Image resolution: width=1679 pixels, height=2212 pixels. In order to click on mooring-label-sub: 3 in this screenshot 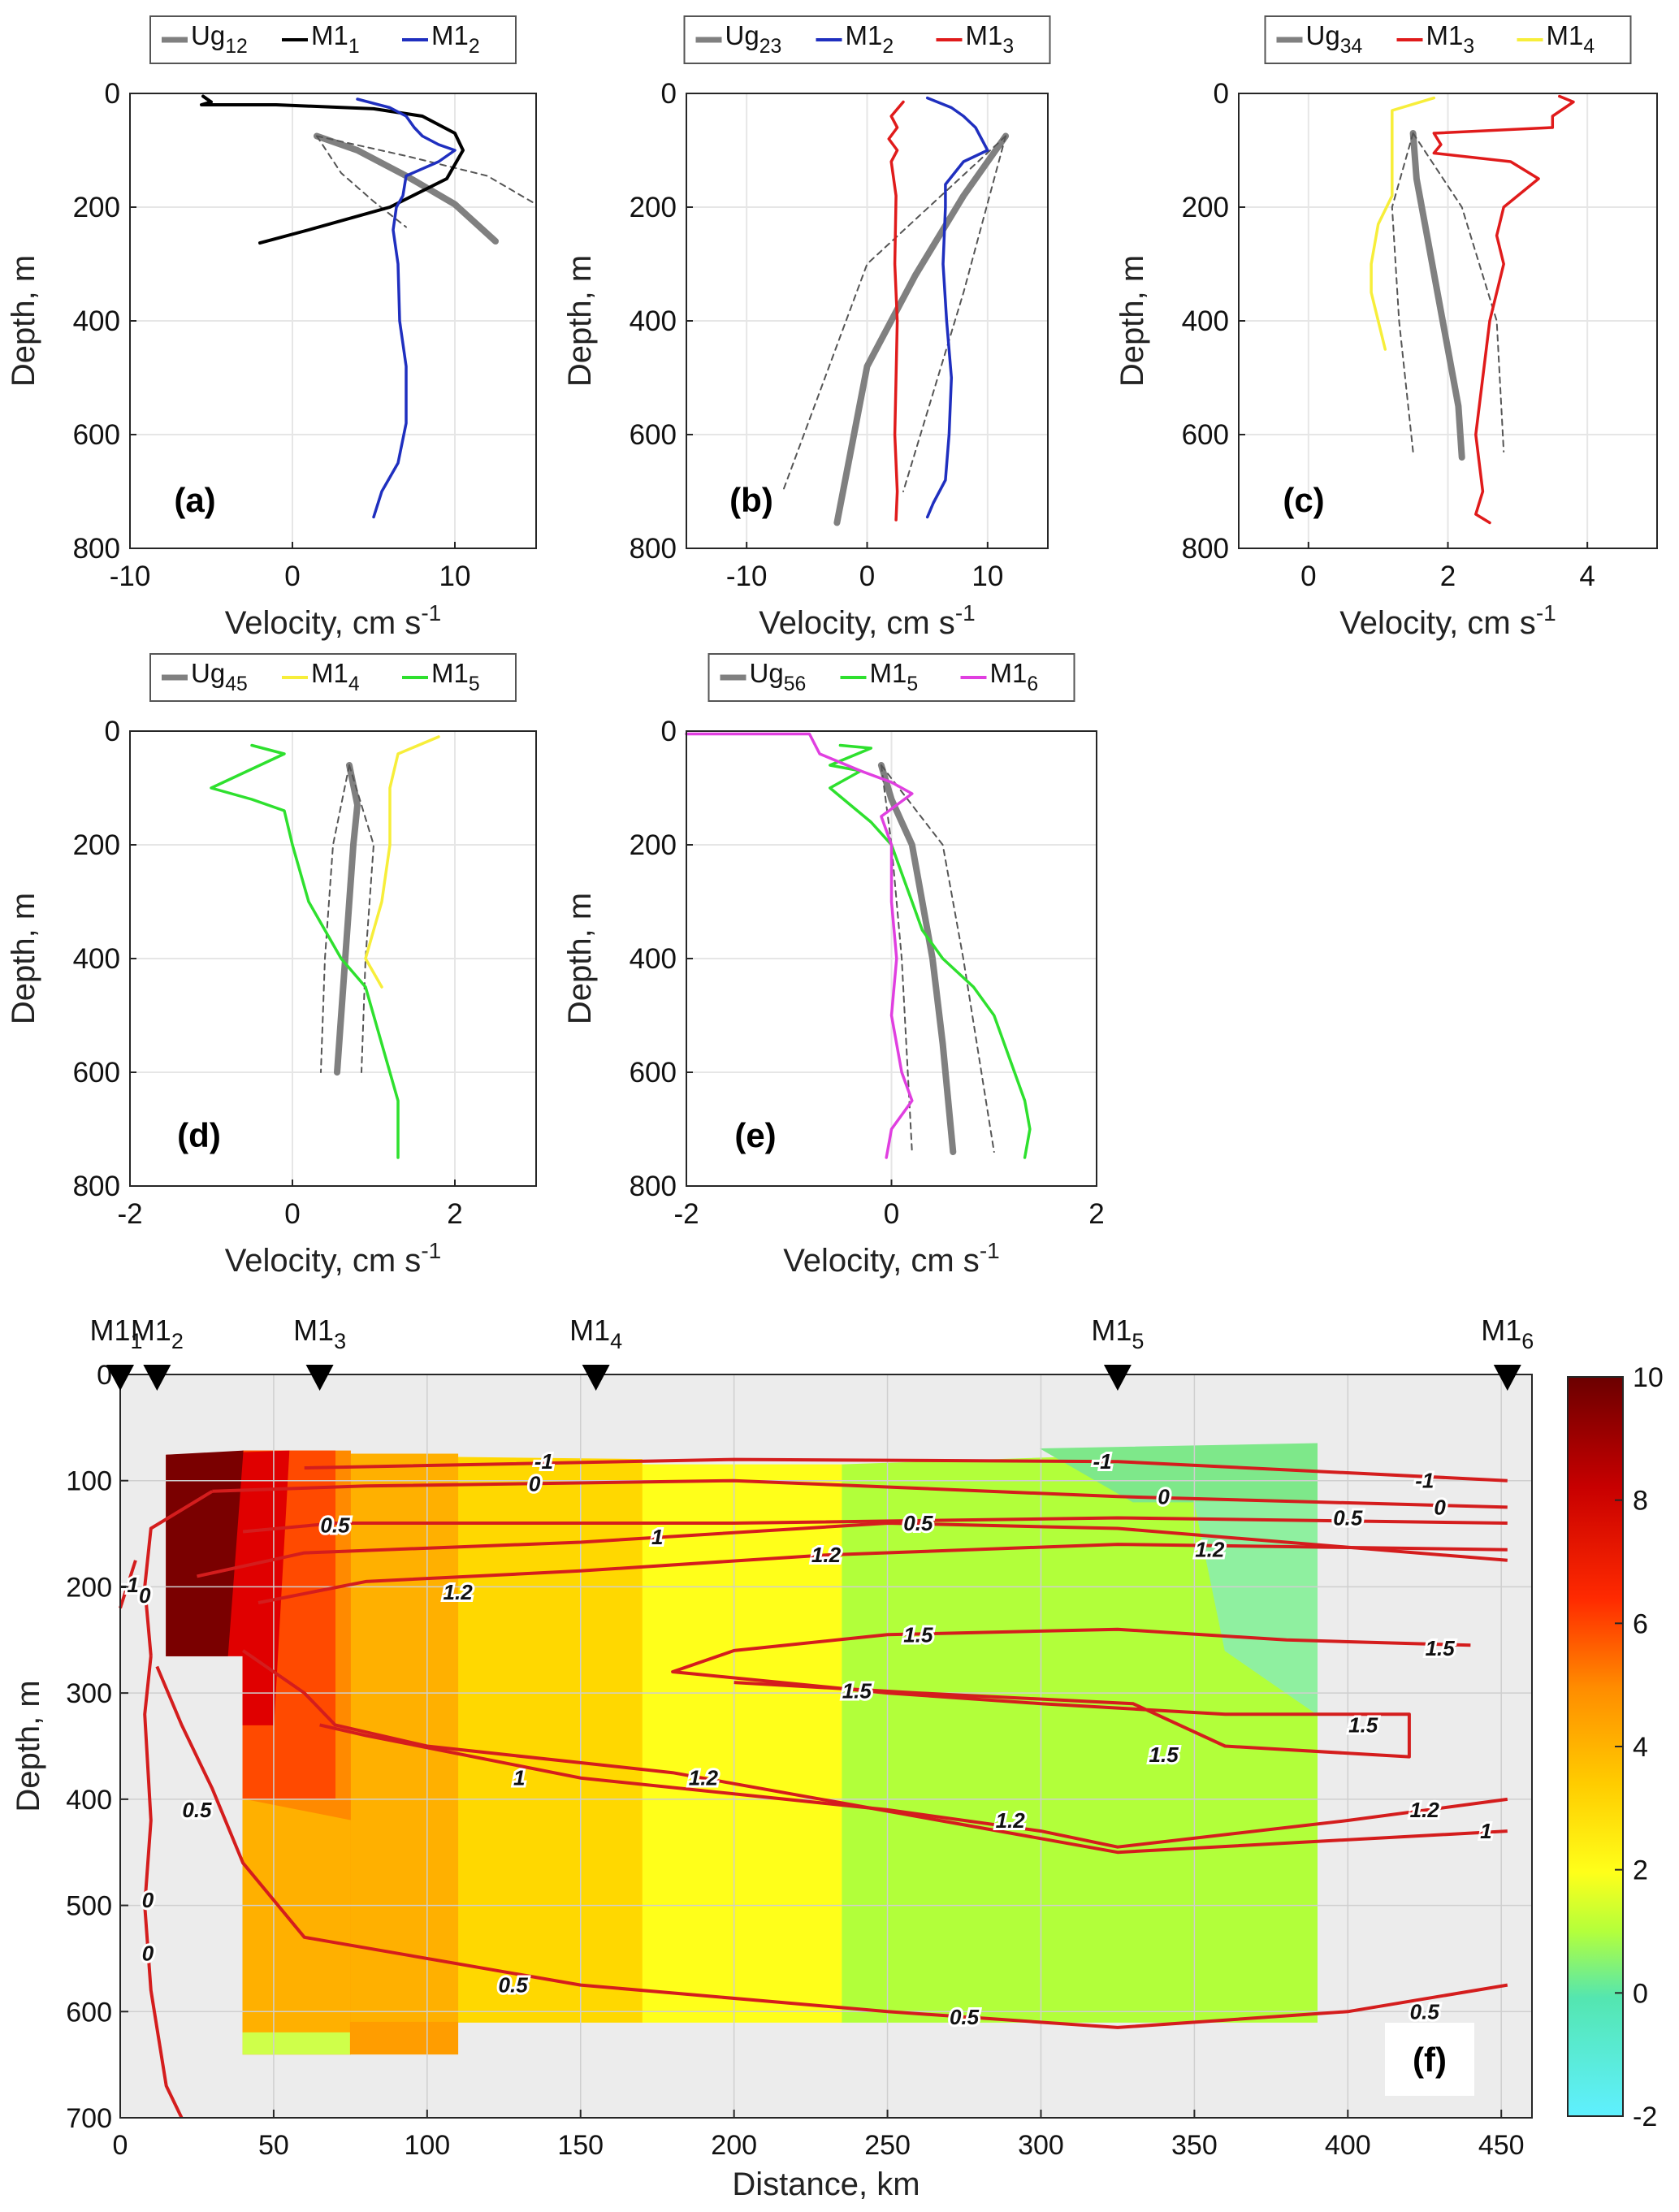, I will do `click(340, 1341)`.